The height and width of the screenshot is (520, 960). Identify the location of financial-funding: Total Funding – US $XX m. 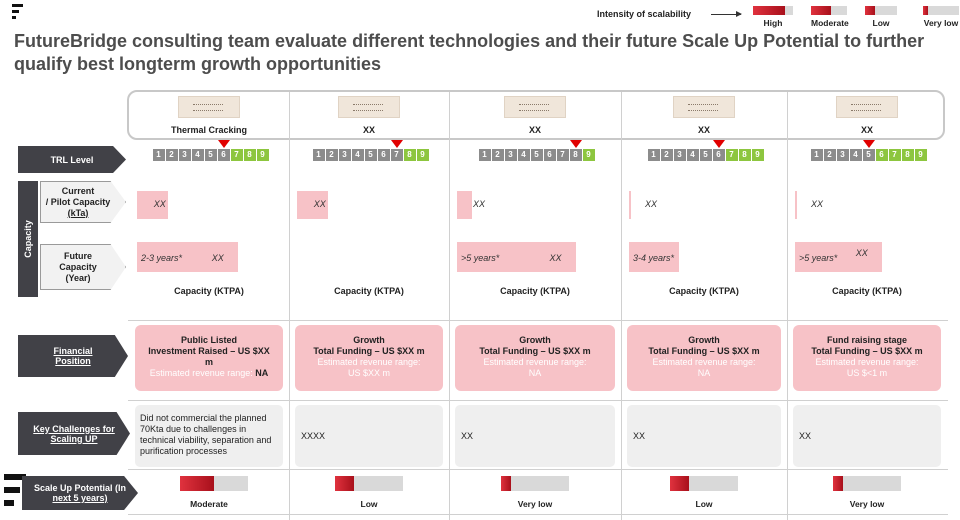
(704, 351).